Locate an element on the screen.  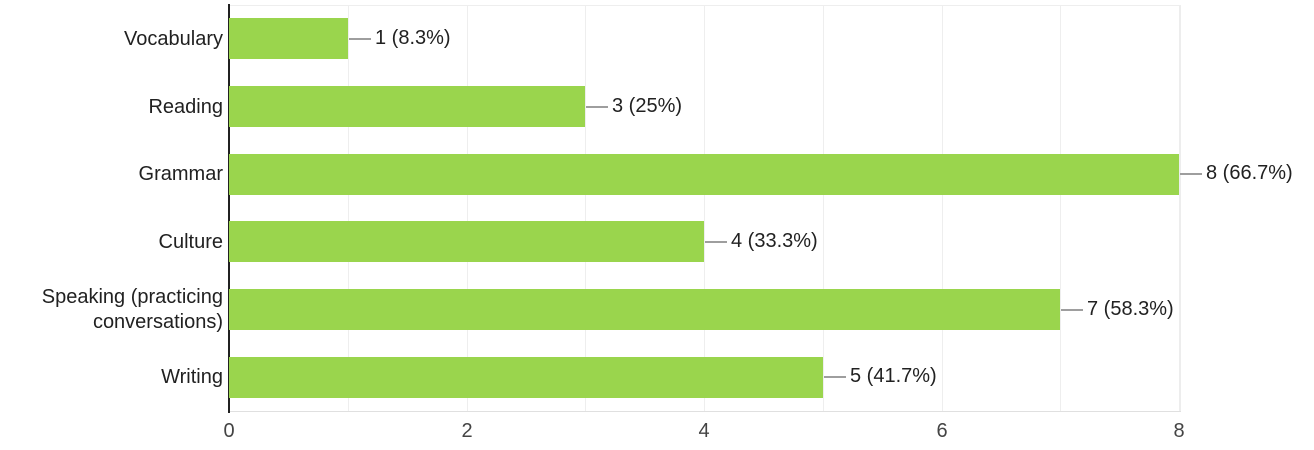
value-label: 7 (58.3%) is located at coordinates (1130, 309).